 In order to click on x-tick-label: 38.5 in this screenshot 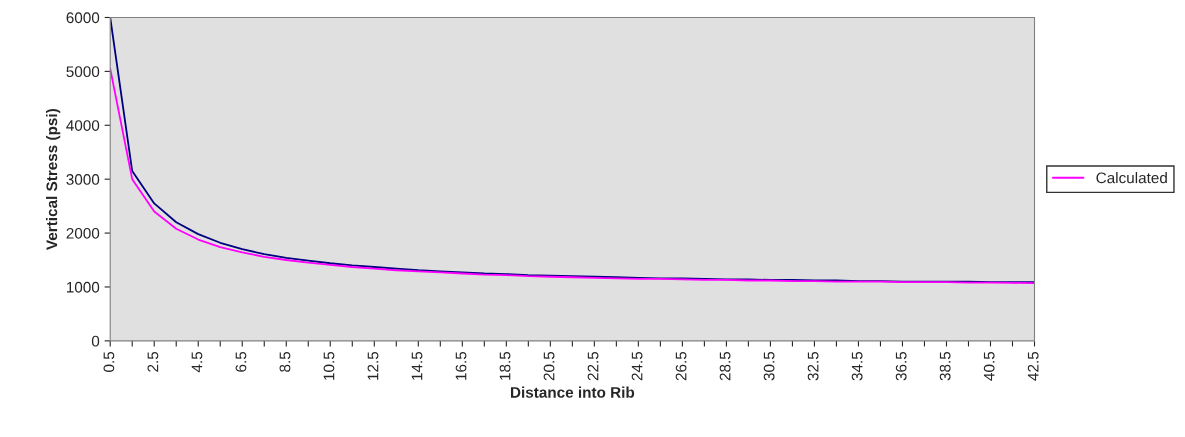, I will do `click(945, 366)`.